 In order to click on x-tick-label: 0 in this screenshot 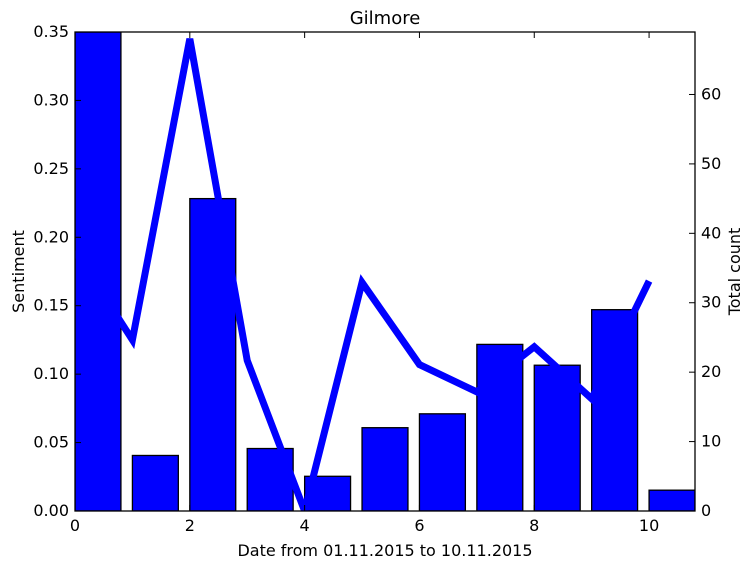, I will do `click(75, 525)`.